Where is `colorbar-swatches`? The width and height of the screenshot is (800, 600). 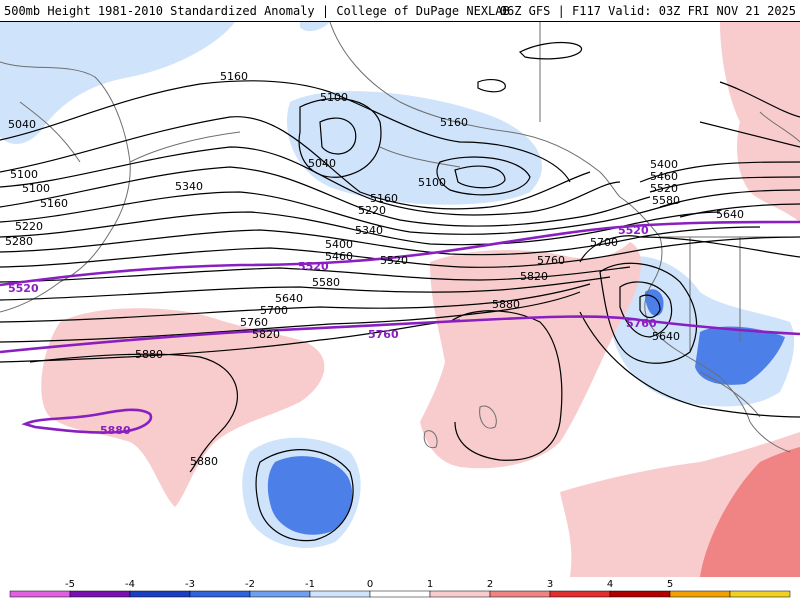 colorbar-swatches is located at coordinates (400, 594).